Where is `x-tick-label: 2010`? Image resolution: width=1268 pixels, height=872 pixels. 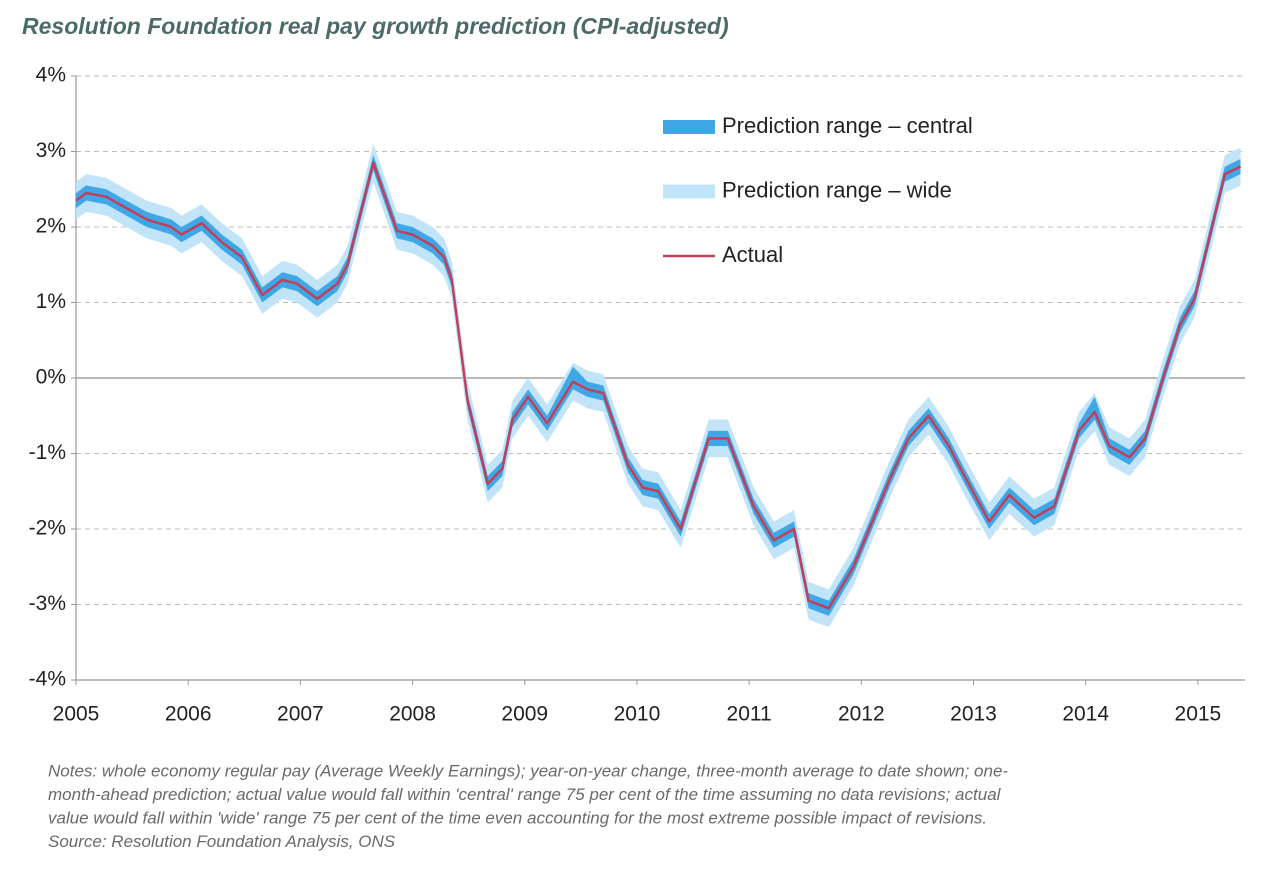
x-tick-label: 2010 is located at coordinates (637, 714).